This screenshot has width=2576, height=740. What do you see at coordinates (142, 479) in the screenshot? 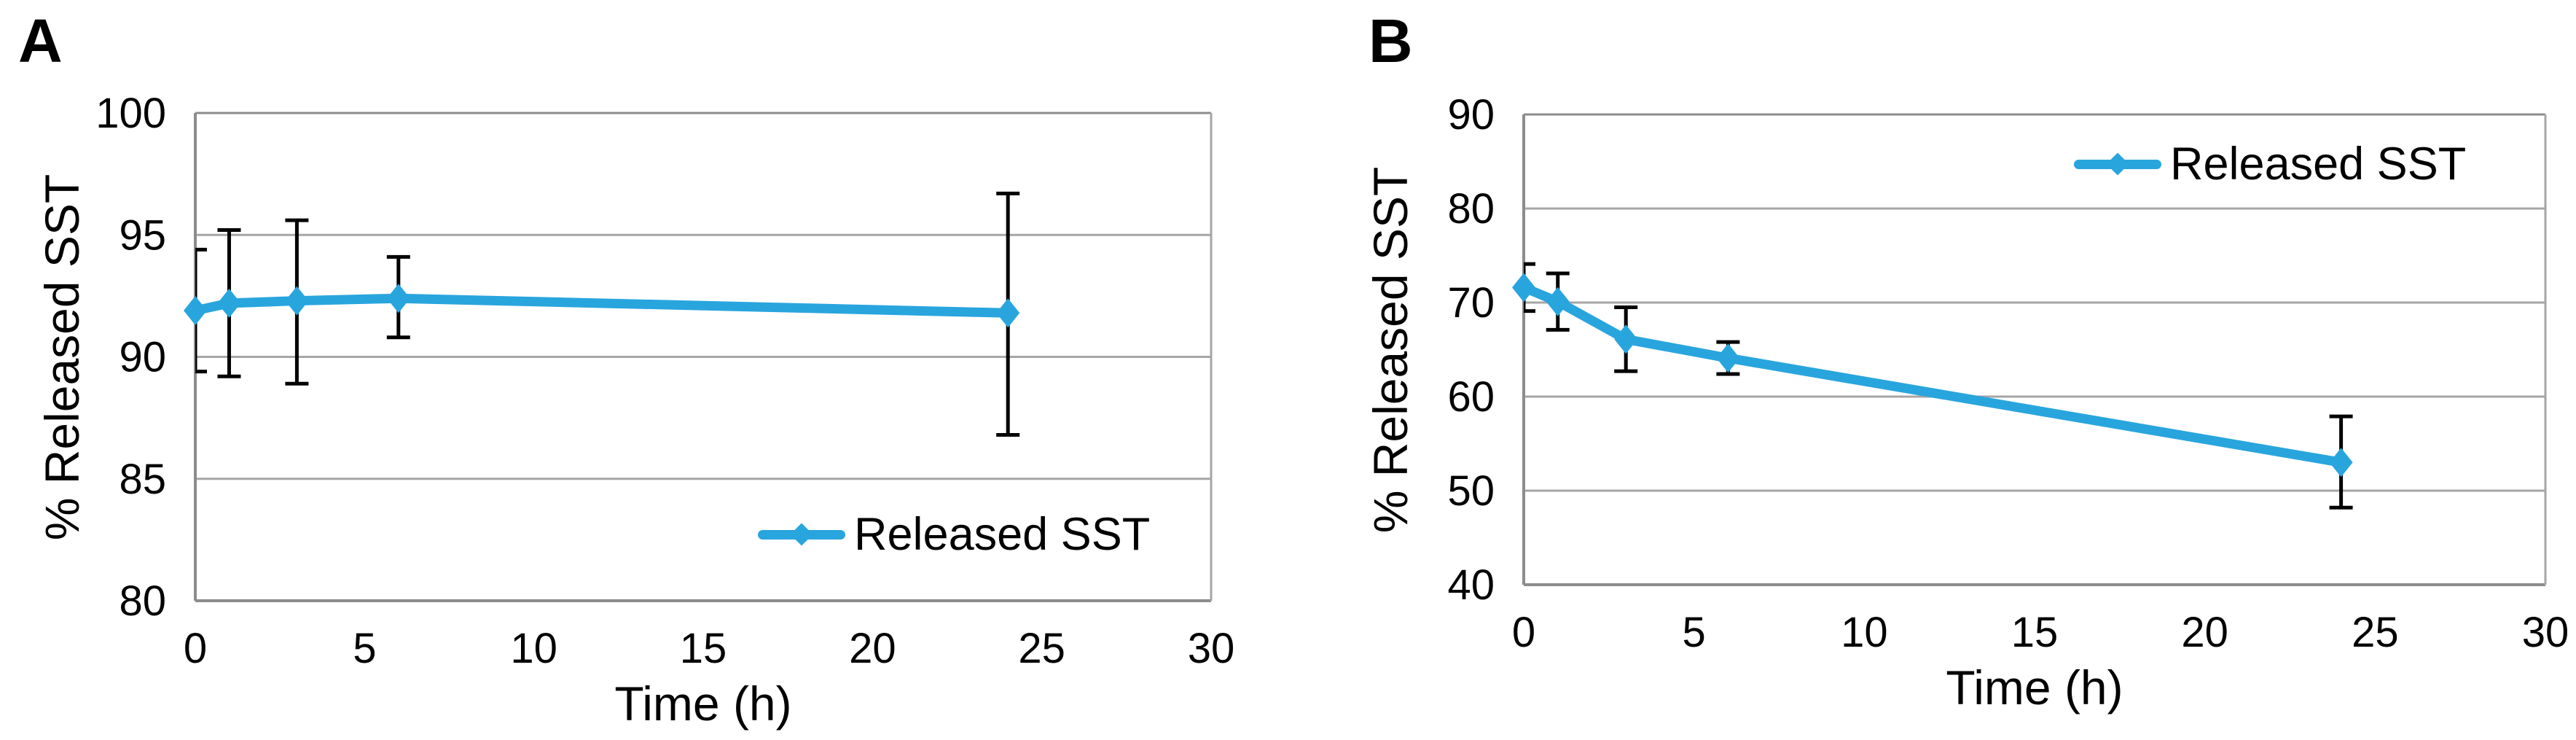
I see `y-tick-label: 85` at bounding box center [142, 479].